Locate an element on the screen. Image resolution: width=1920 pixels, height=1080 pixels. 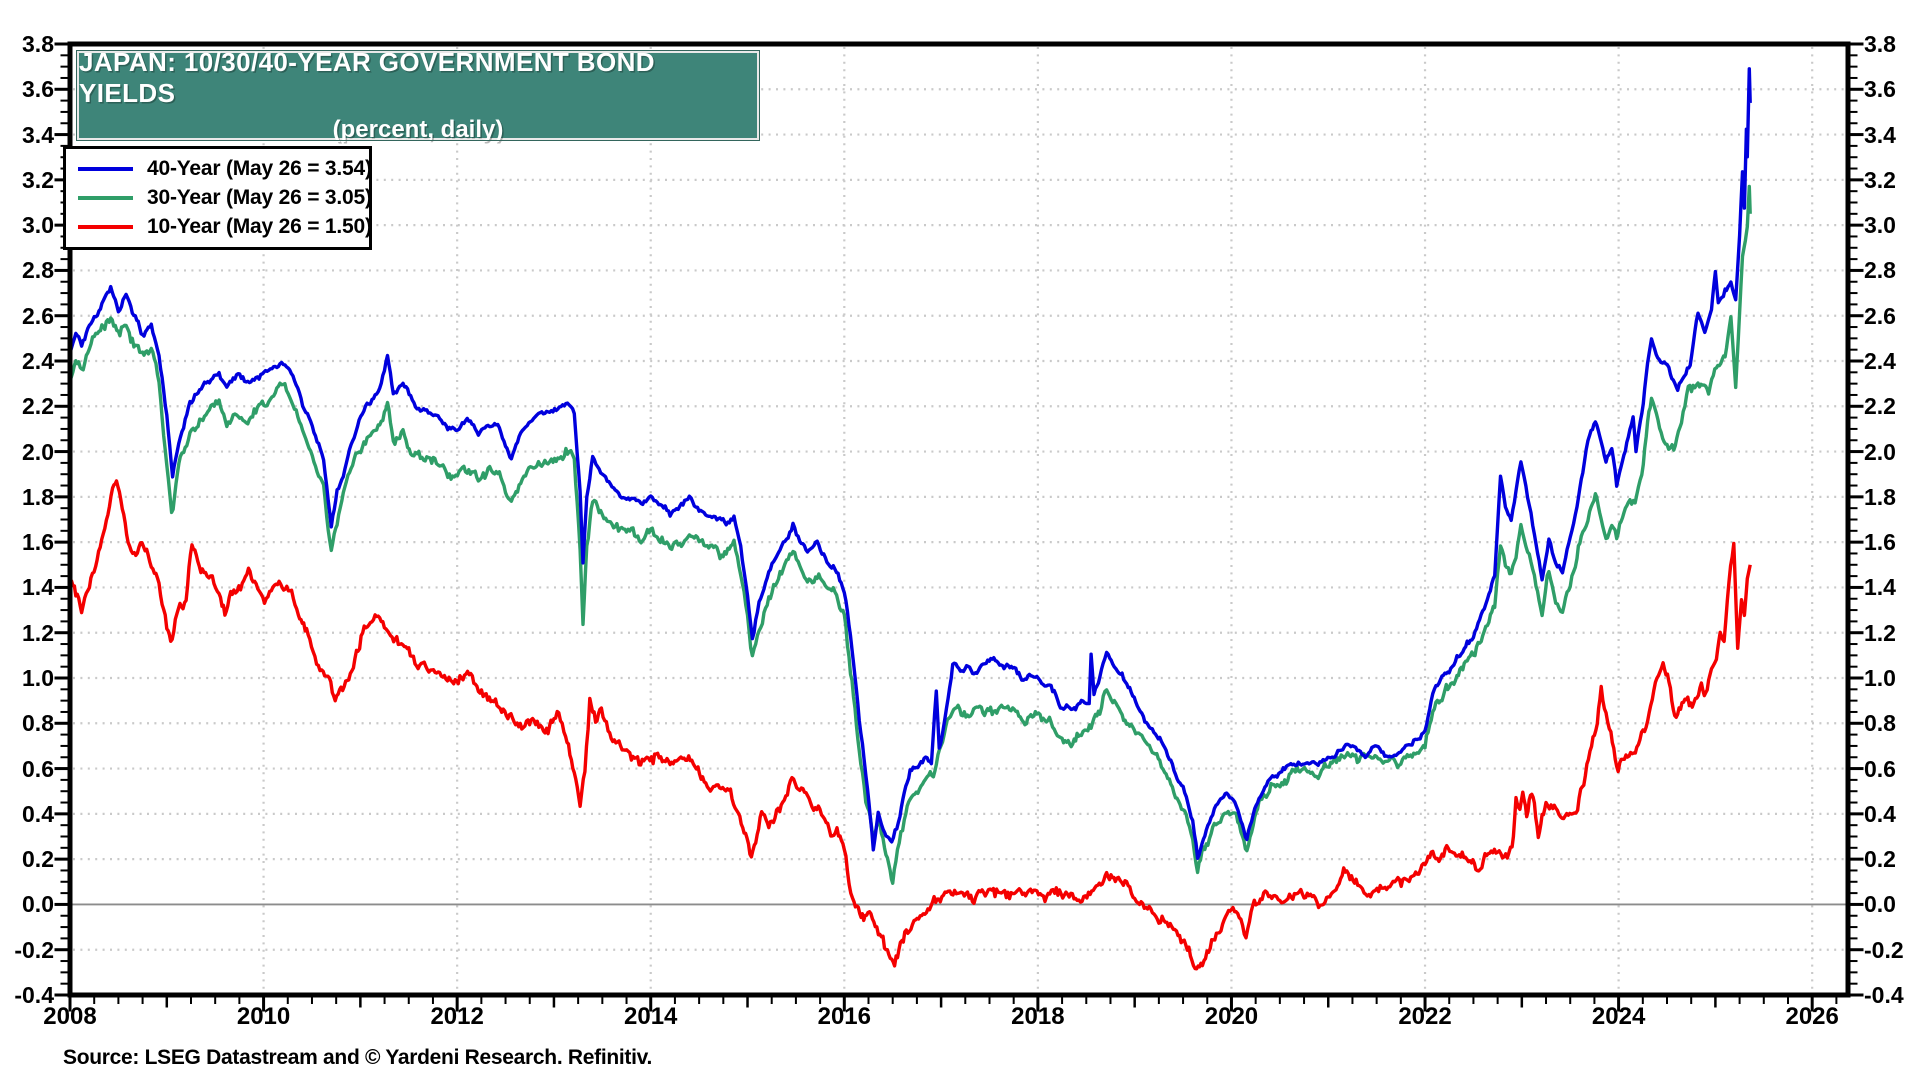
x-label-2020: 2020 is located at coordinates (1231, 1016).